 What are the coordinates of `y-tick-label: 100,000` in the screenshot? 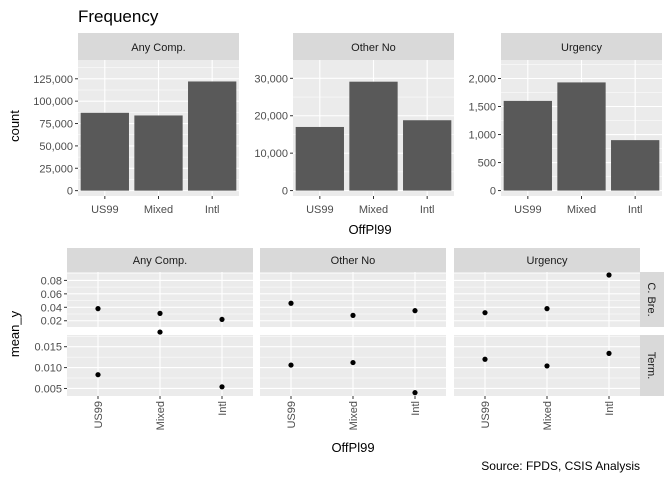 It's located at (53, 102).